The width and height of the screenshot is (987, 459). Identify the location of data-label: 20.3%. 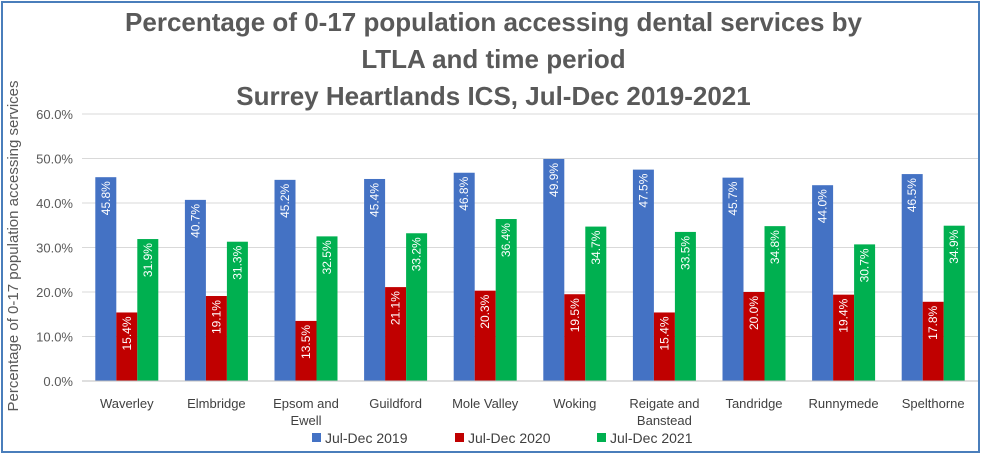
(485, 311).